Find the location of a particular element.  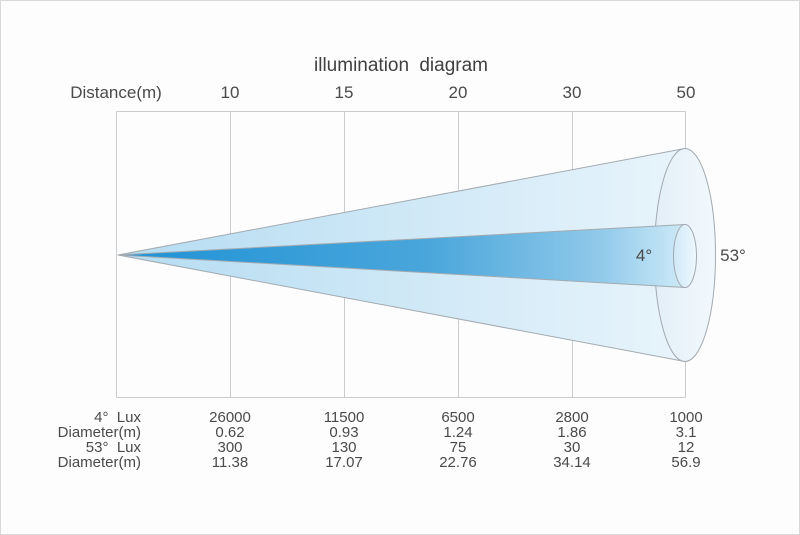

table-cell: 12 is located at coordinates (686, 447).